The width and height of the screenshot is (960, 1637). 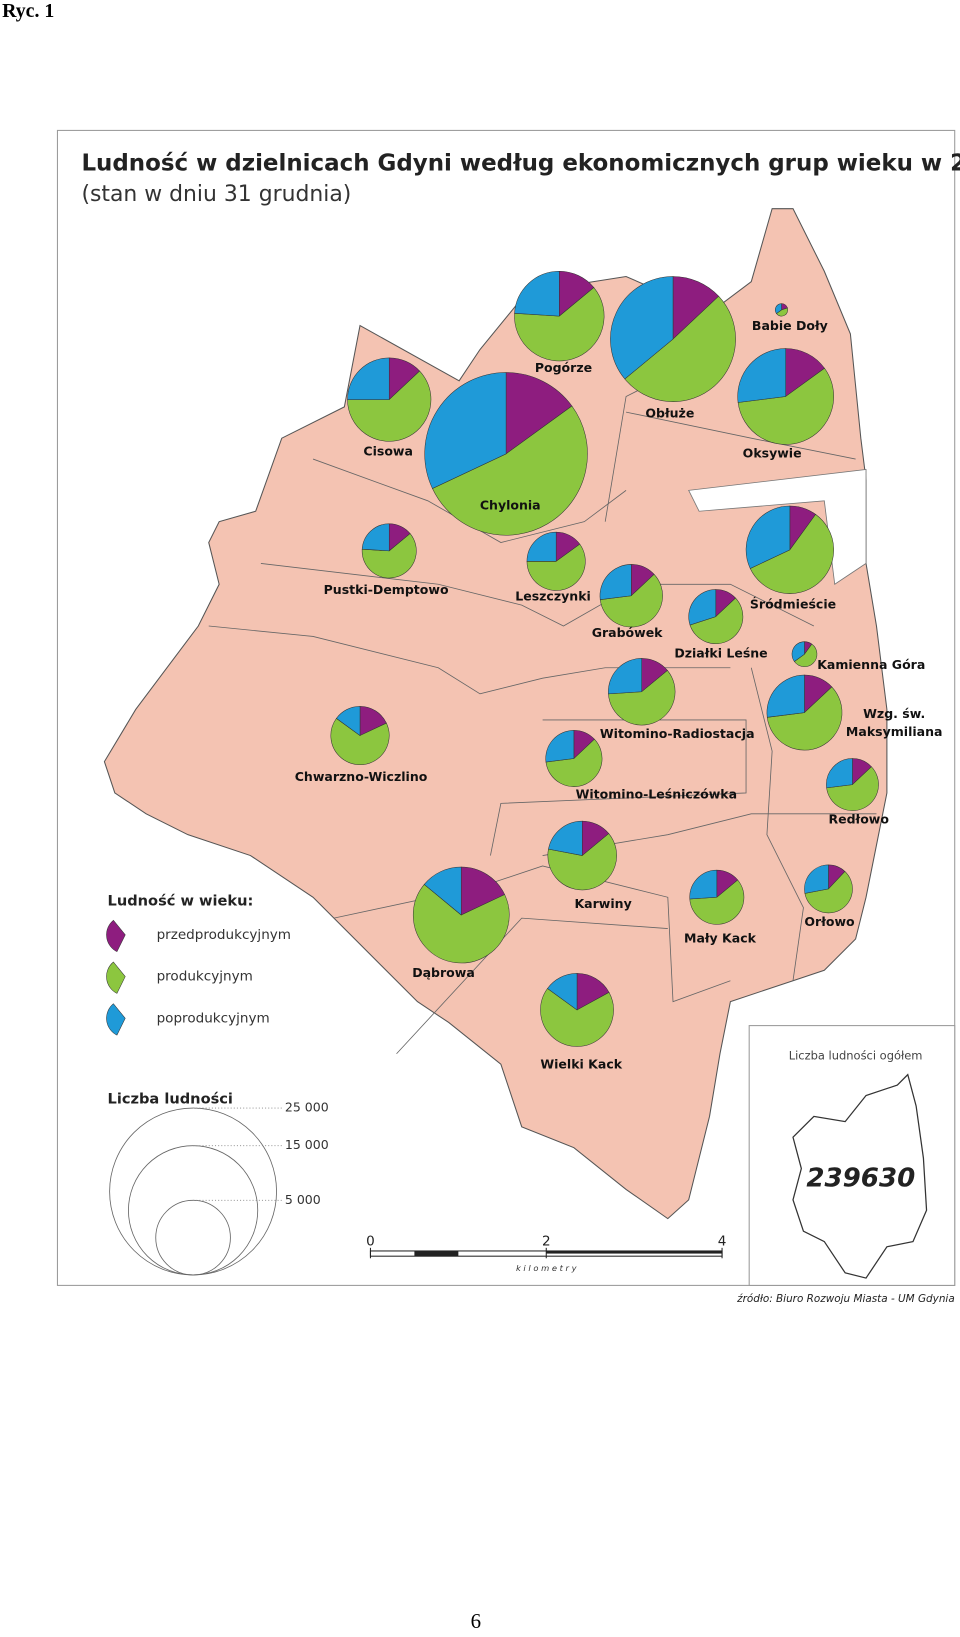 I want to click on district-label: Pogórze, so click(x=563, y=367).